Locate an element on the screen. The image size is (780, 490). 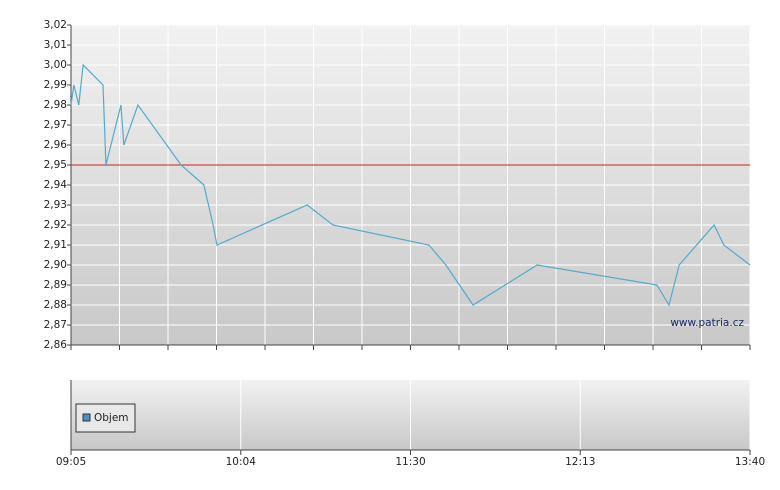
y-tick-label: 2,87 is located at coordinates (55, 325).